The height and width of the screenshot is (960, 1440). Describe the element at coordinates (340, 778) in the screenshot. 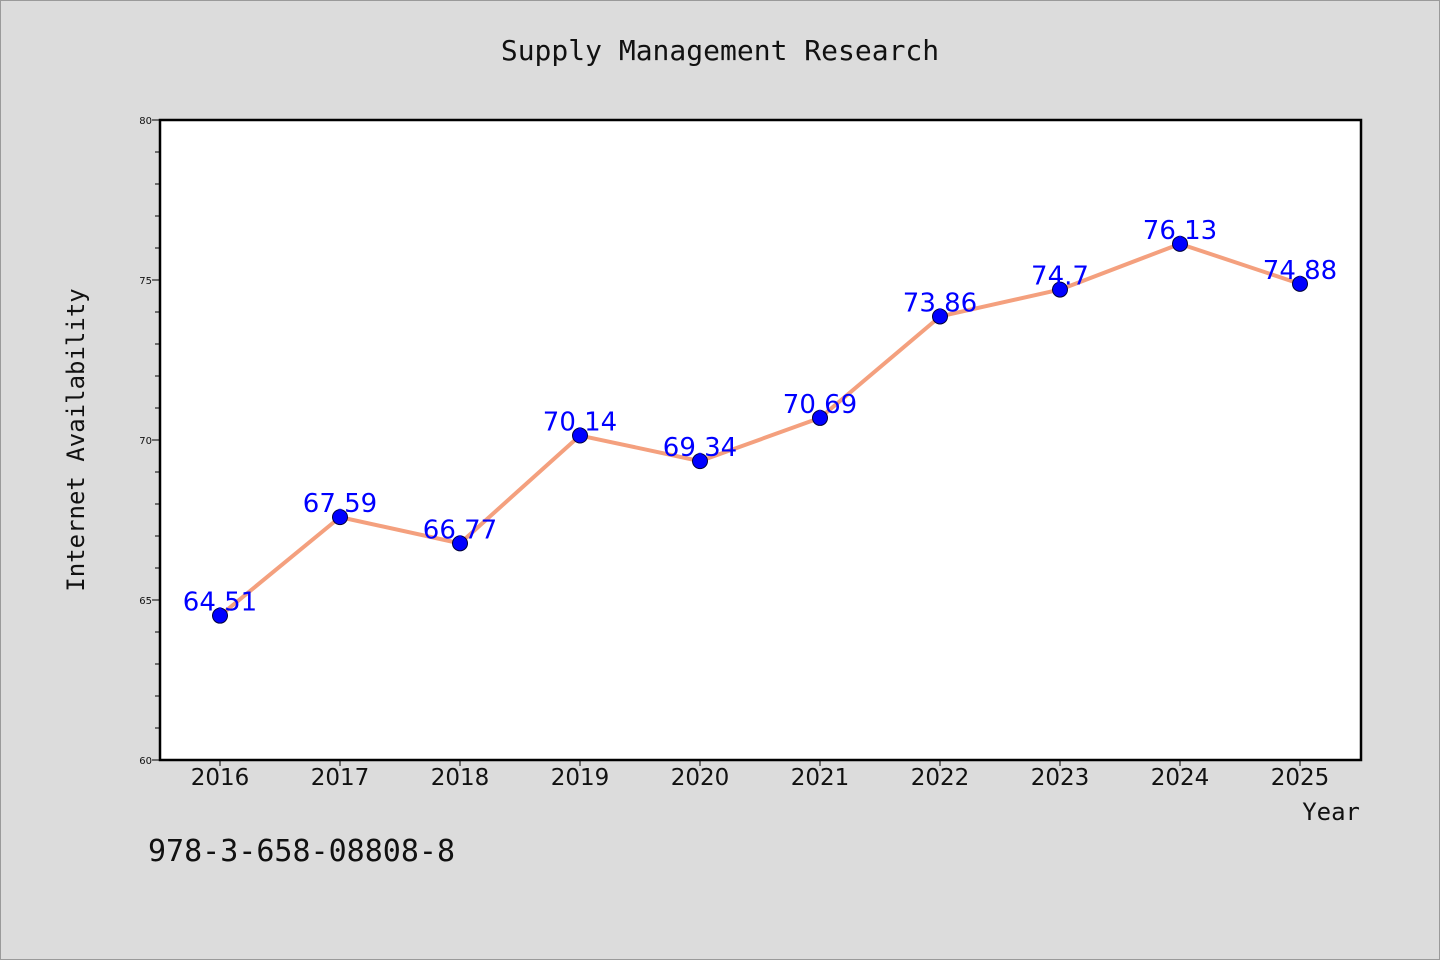

I see `x-tick-label: 2017` at that location.